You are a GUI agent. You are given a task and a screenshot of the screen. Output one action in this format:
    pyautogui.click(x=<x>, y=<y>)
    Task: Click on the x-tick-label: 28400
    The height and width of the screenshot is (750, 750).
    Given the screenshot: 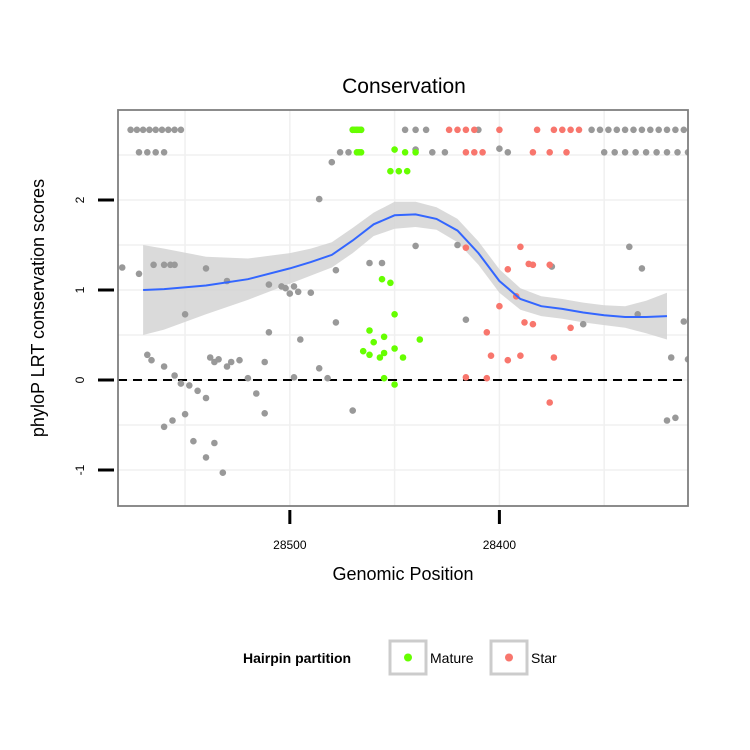 What is the action you would take?
    pyautogui.click(x=500, y=545)
    